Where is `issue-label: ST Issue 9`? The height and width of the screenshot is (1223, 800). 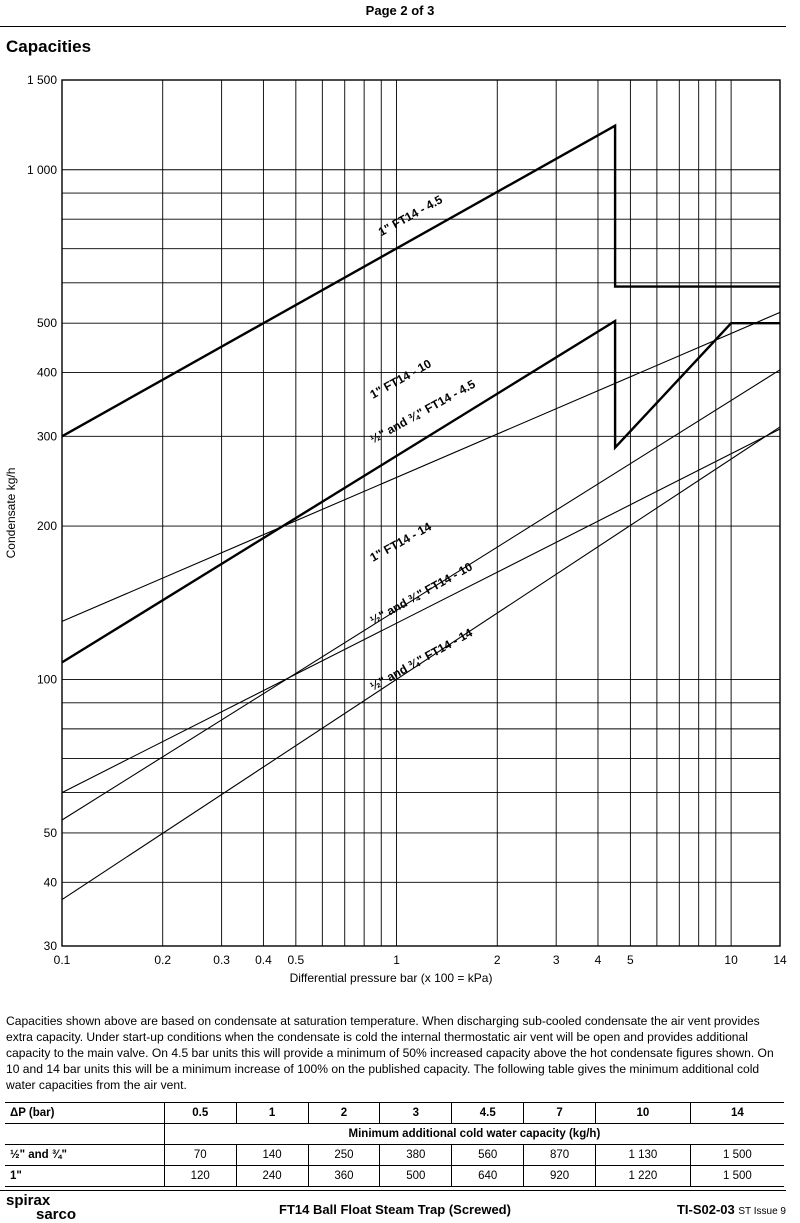
issue-label: ST Issue 9 is located at coordinates (762, 1211).